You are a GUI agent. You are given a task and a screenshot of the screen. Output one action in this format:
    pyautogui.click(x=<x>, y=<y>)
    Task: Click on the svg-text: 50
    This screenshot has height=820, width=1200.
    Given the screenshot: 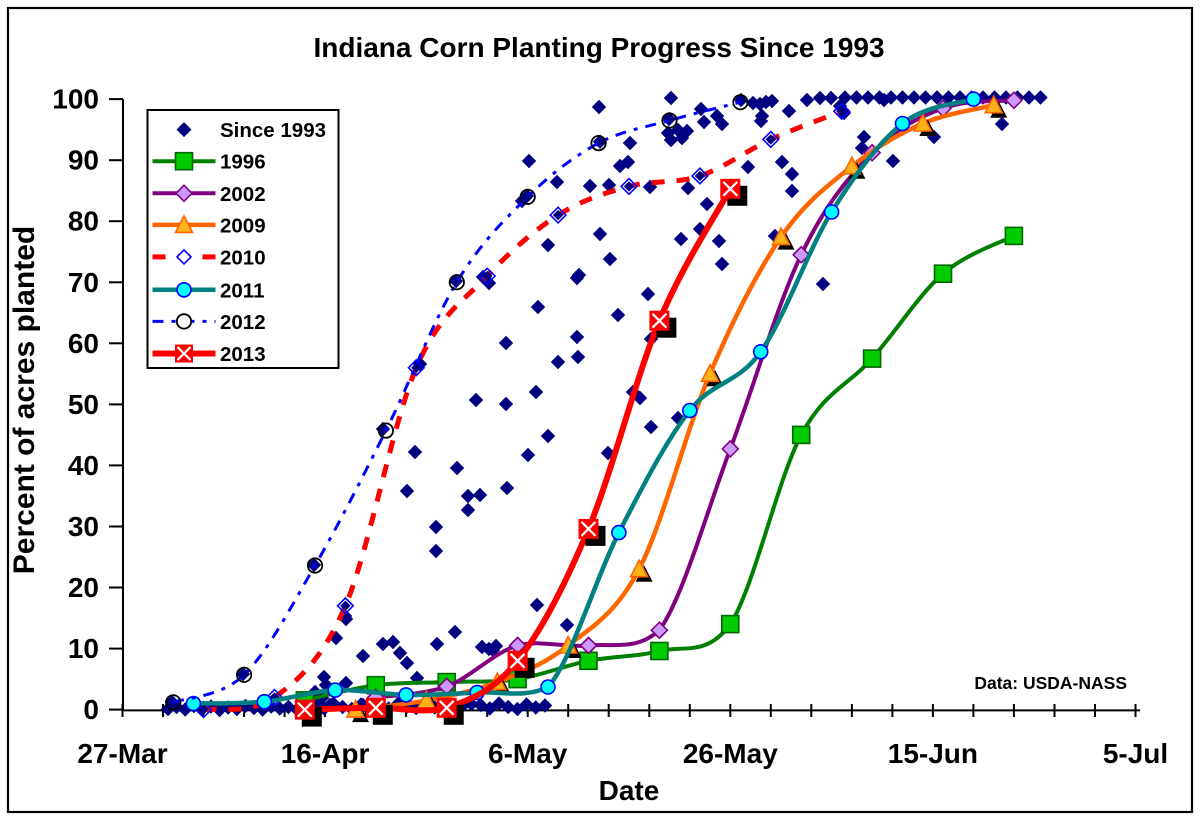 What is the action you would take?
    pyautogui.click(x=83, y=404)
    